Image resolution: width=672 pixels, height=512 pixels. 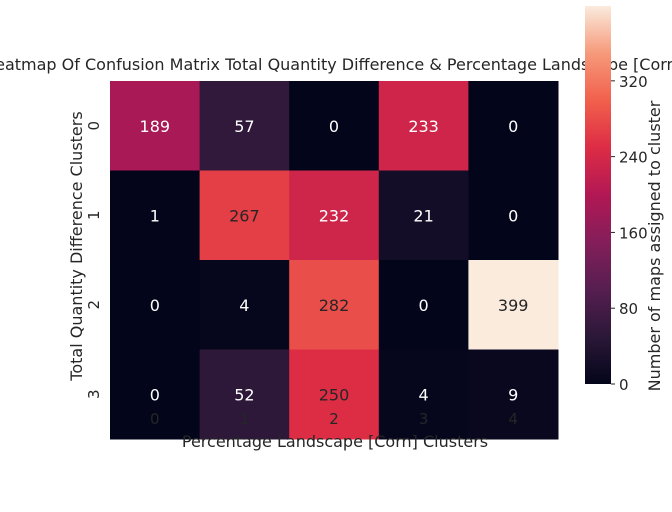 I want to click on colorbar-tick-label: 240, so click(x=633, y=158).